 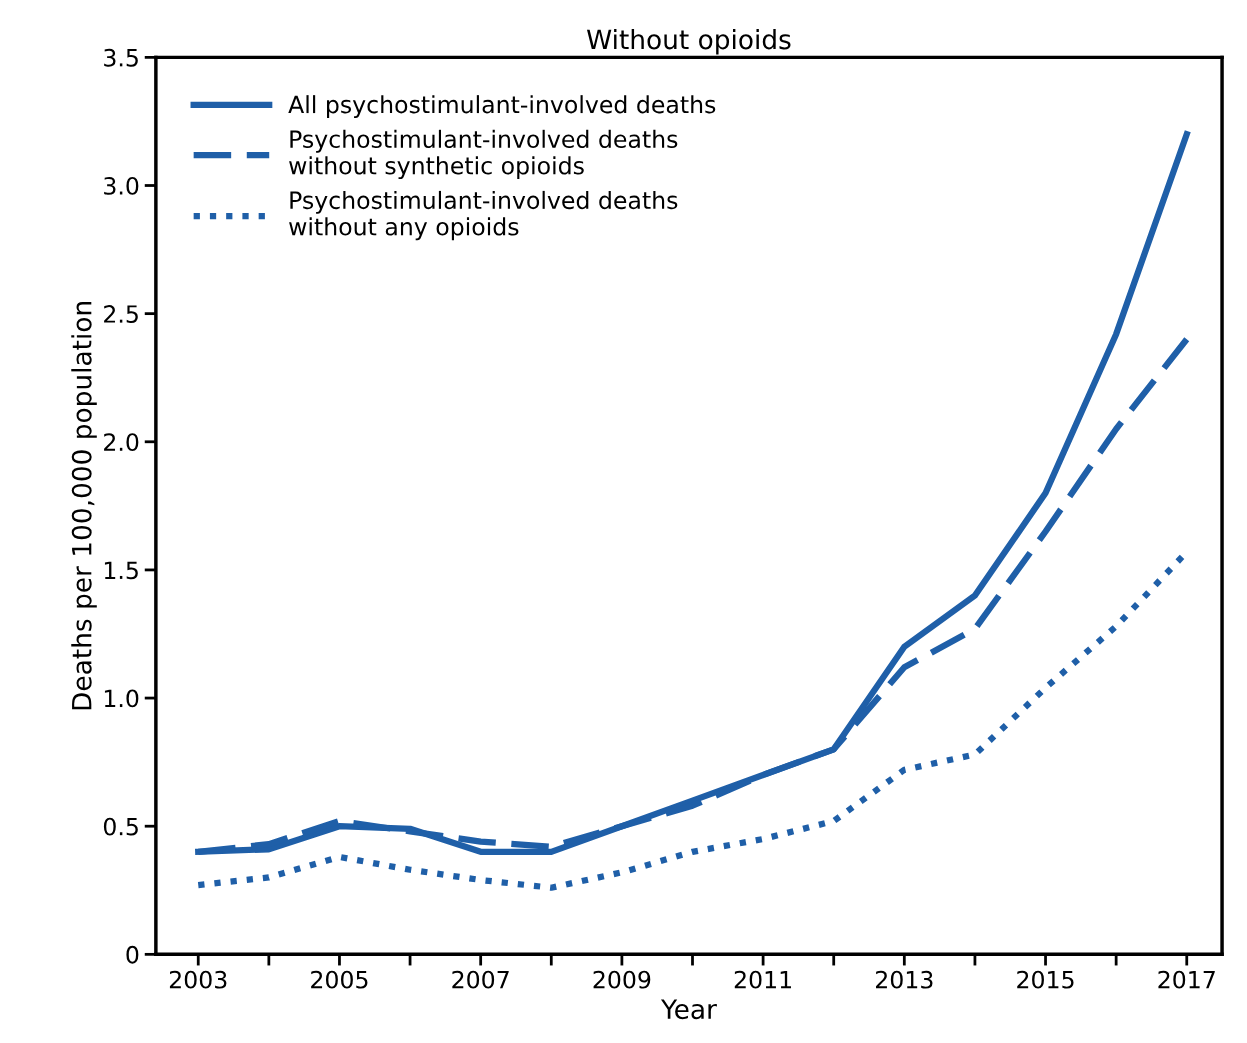 What do you see at coordinates (483, 215) in the screenshot?
I see `legend-label: Psychostimulant-involved deaths without any opioids` at bounding box center [483, 215].